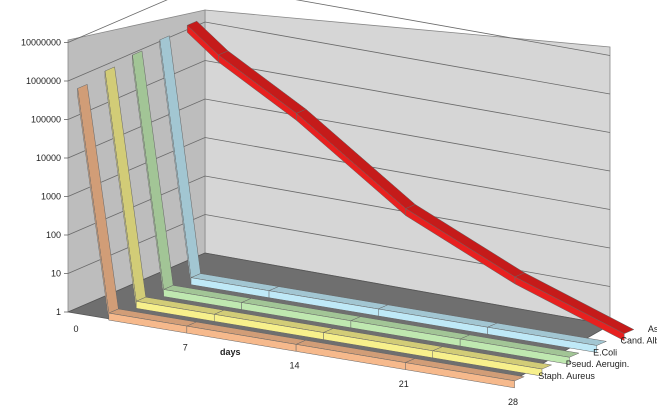 The height and width of the screenshot is (419, 657). What do you see at coordinates (48, 158) in the screenshot?
I see `y-tick-label: 10000` at bounding box center [48, 158].